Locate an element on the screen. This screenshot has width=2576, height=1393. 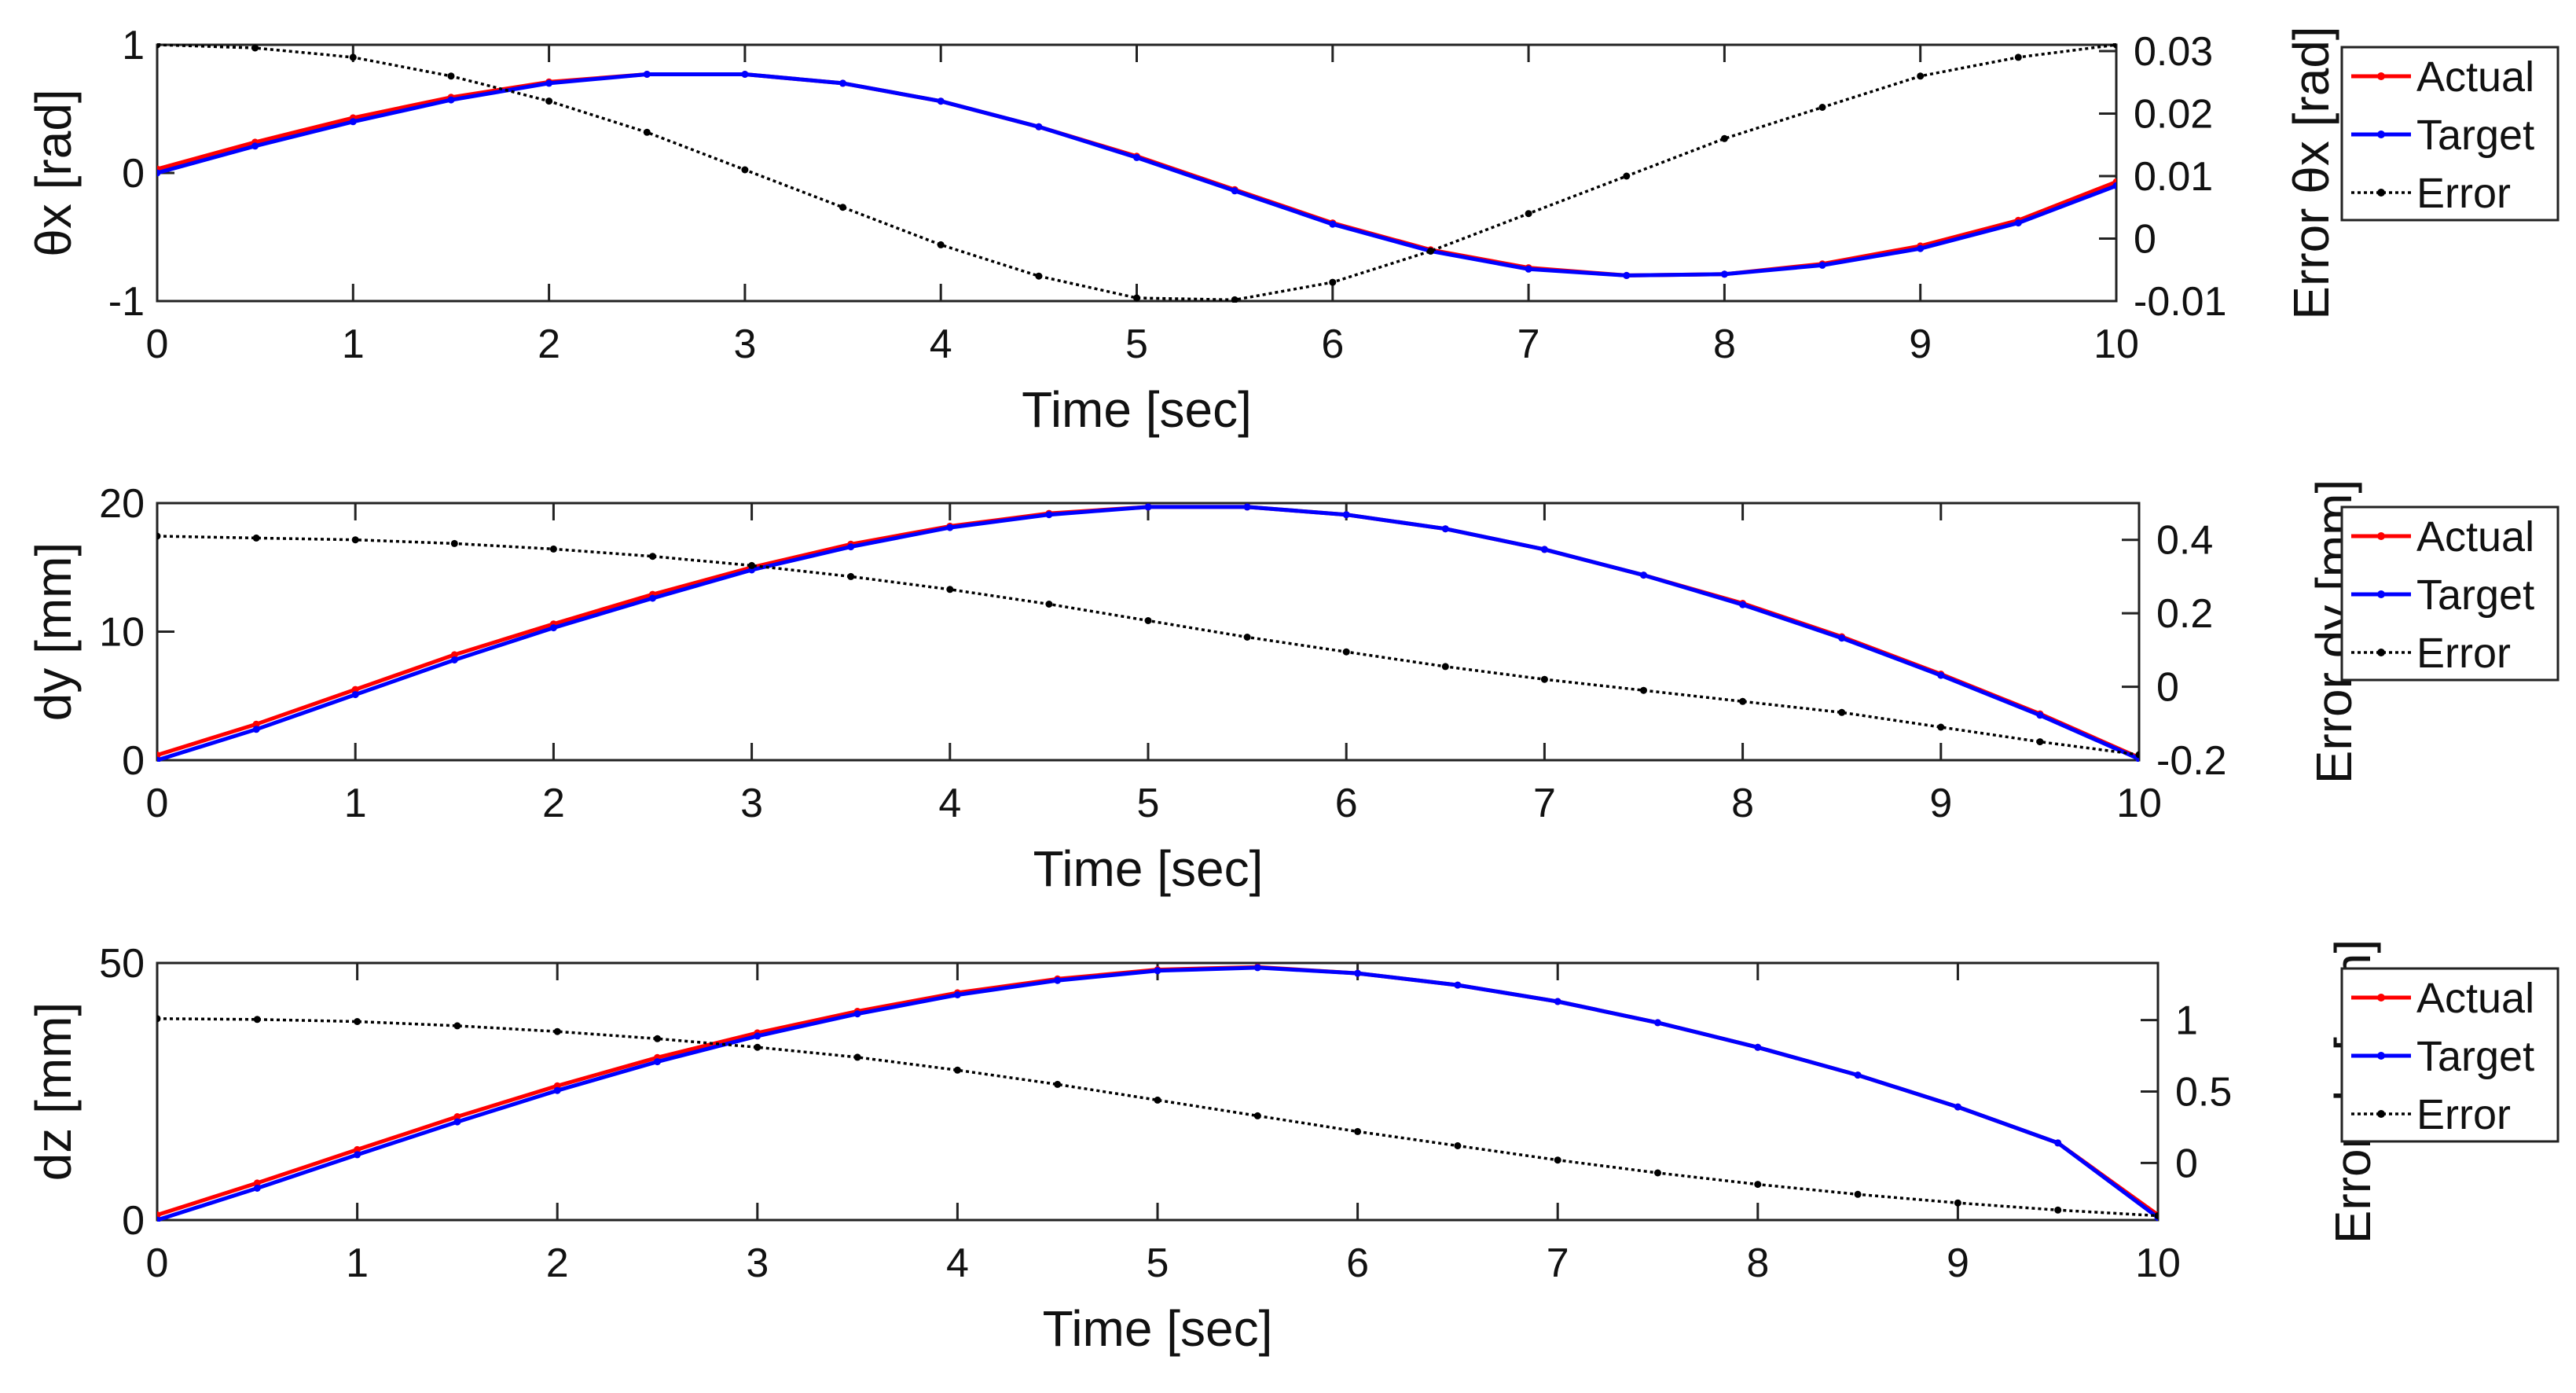
y-tick-label: 50 is located at coordinates (122, 964).